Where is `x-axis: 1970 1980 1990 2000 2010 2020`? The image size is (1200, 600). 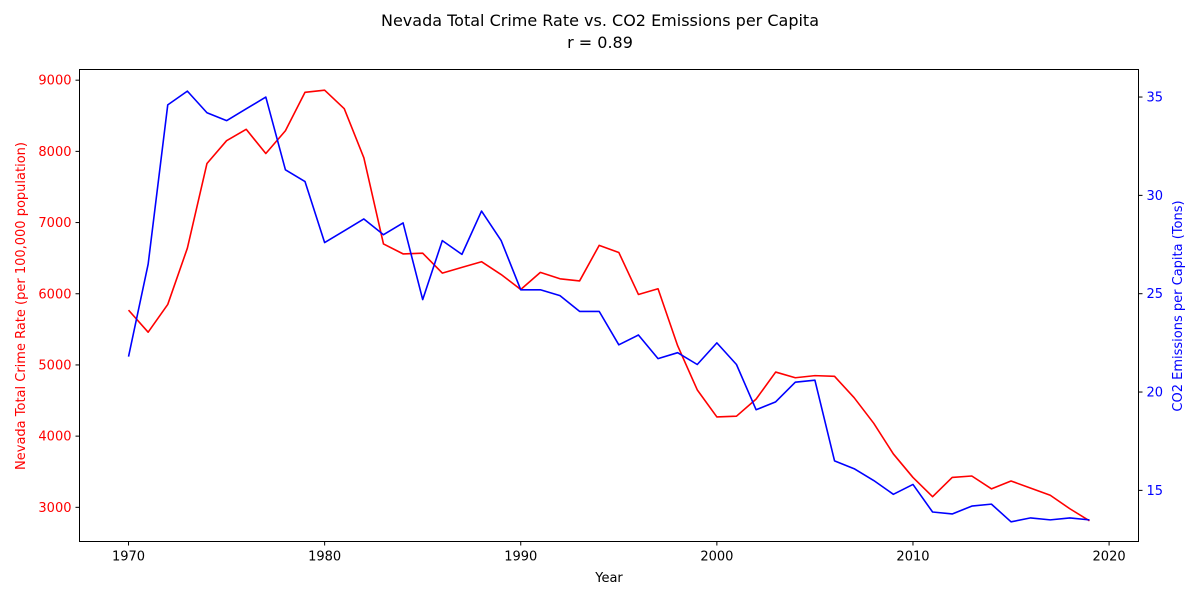 x-axis: 1970 1980 1990 2000 2010 2020 is located at coordinates (619, 553).